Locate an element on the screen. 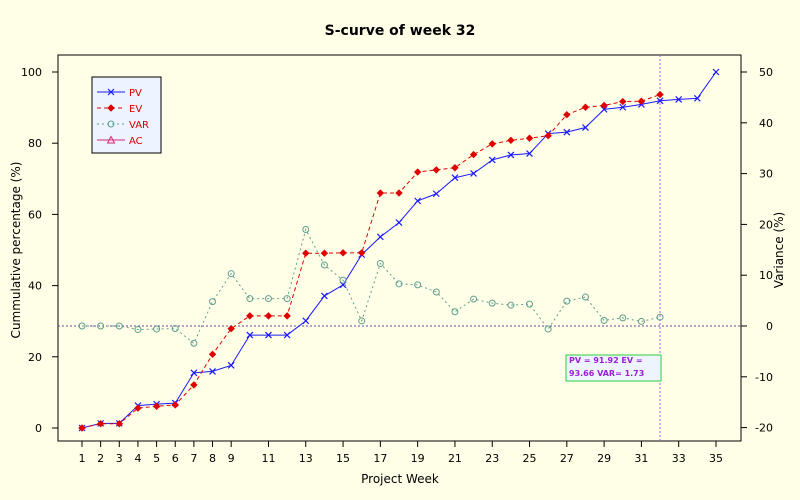  legend-label: AC is located at coordinates (136, 141).